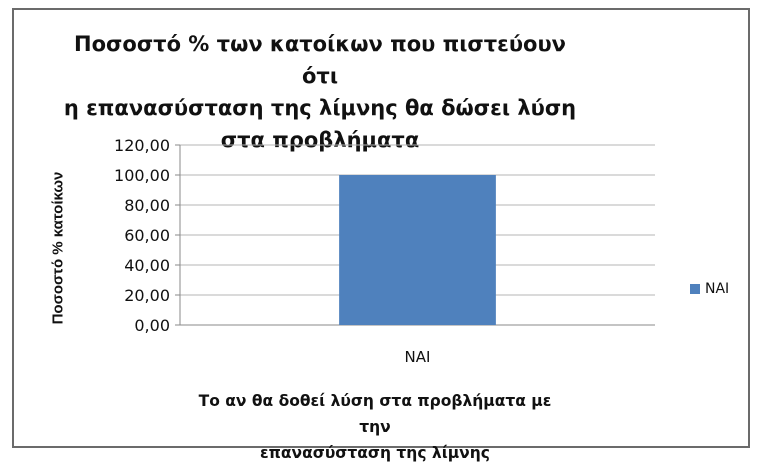 The image size is (766, 466). I want to click on y-tick-label: 120,00, so click(142, 145).